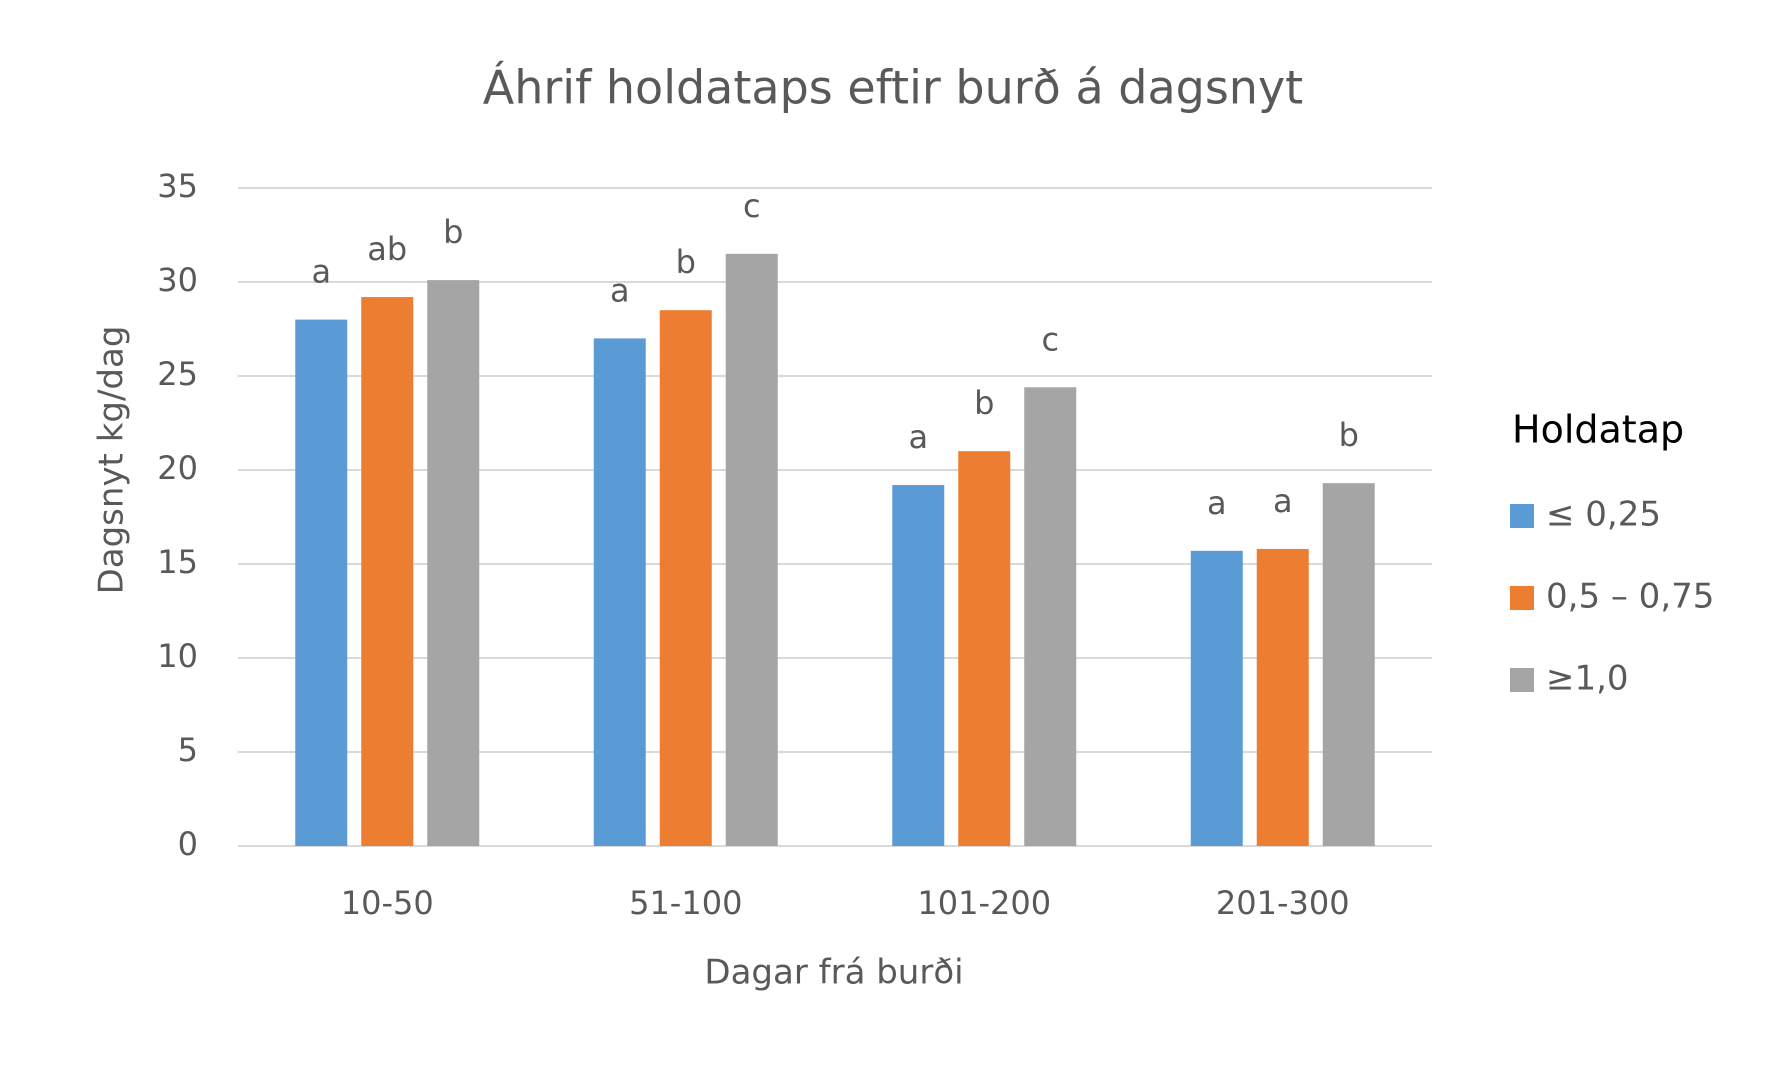 The image size is (1771, 1070). I want to click on y-tick-label: 20, so click(177, 468).